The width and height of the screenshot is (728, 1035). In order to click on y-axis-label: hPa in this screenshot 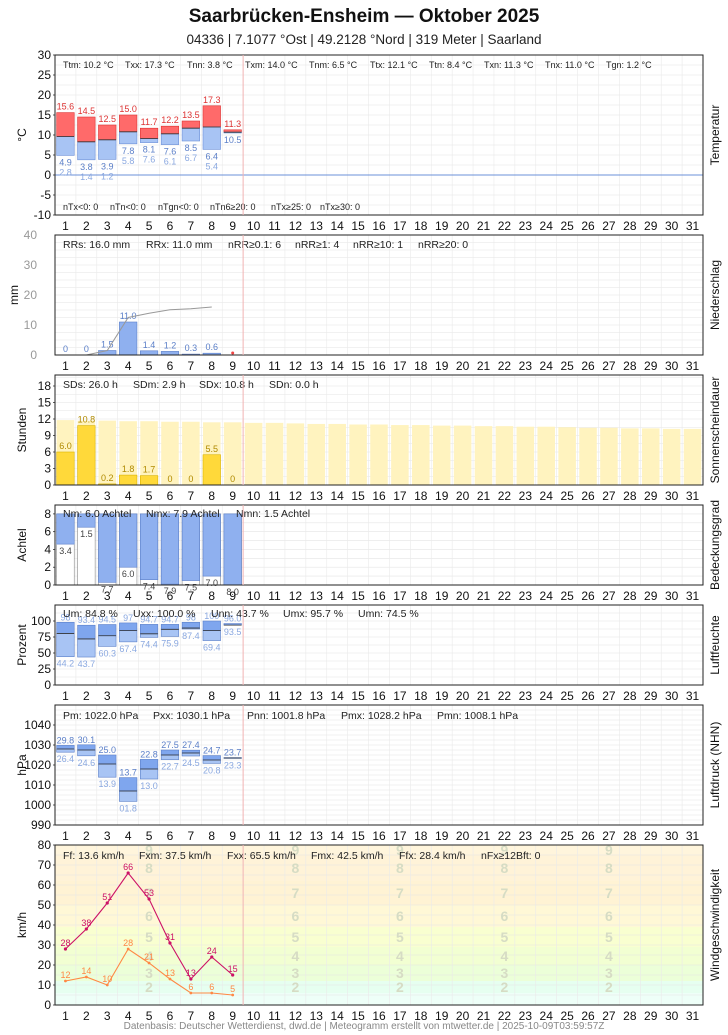, I will do `click(22, 765)`.